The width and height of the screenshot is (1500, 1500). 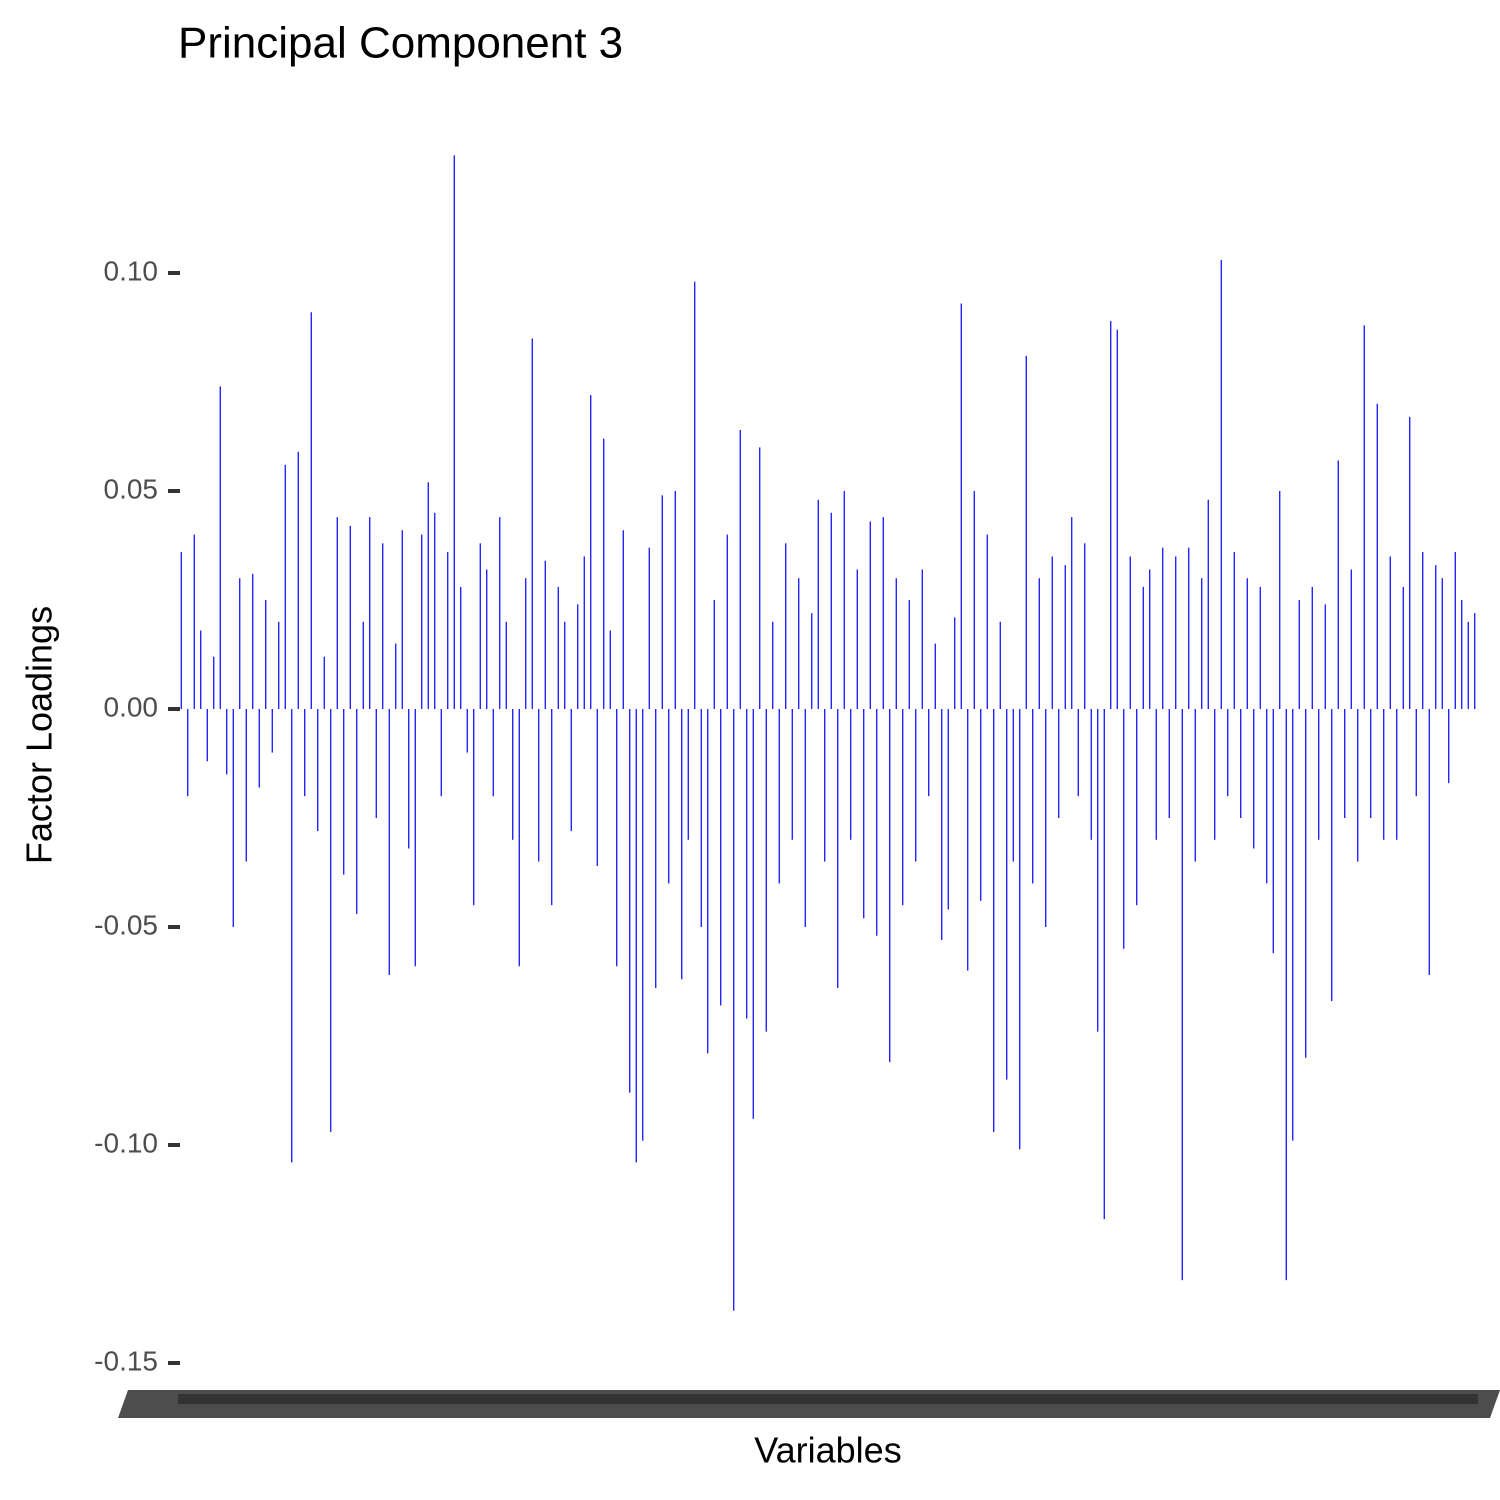 What do you see at coordinates (126, 1360) in the screenshot?
I see `y-tick-label: -0.15` at bounding box center [126, 1360].